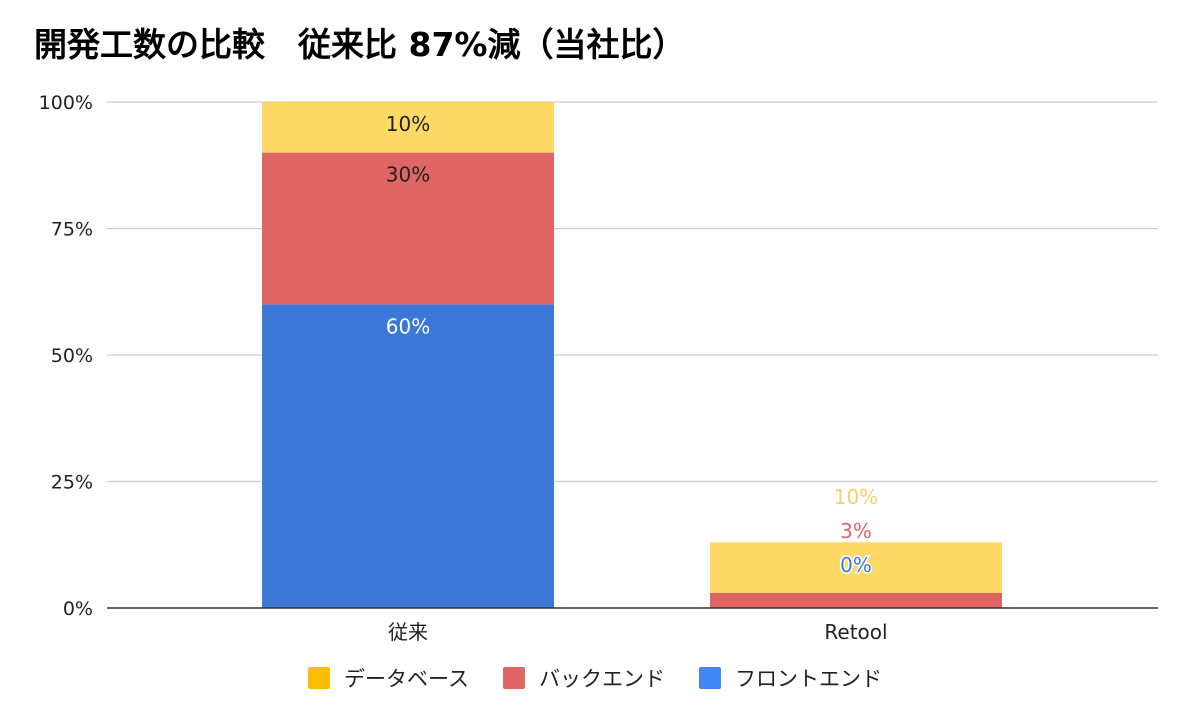 This screenshot has height=716, width=1190. I want to click on data-label: 60%, so click(408, 326).